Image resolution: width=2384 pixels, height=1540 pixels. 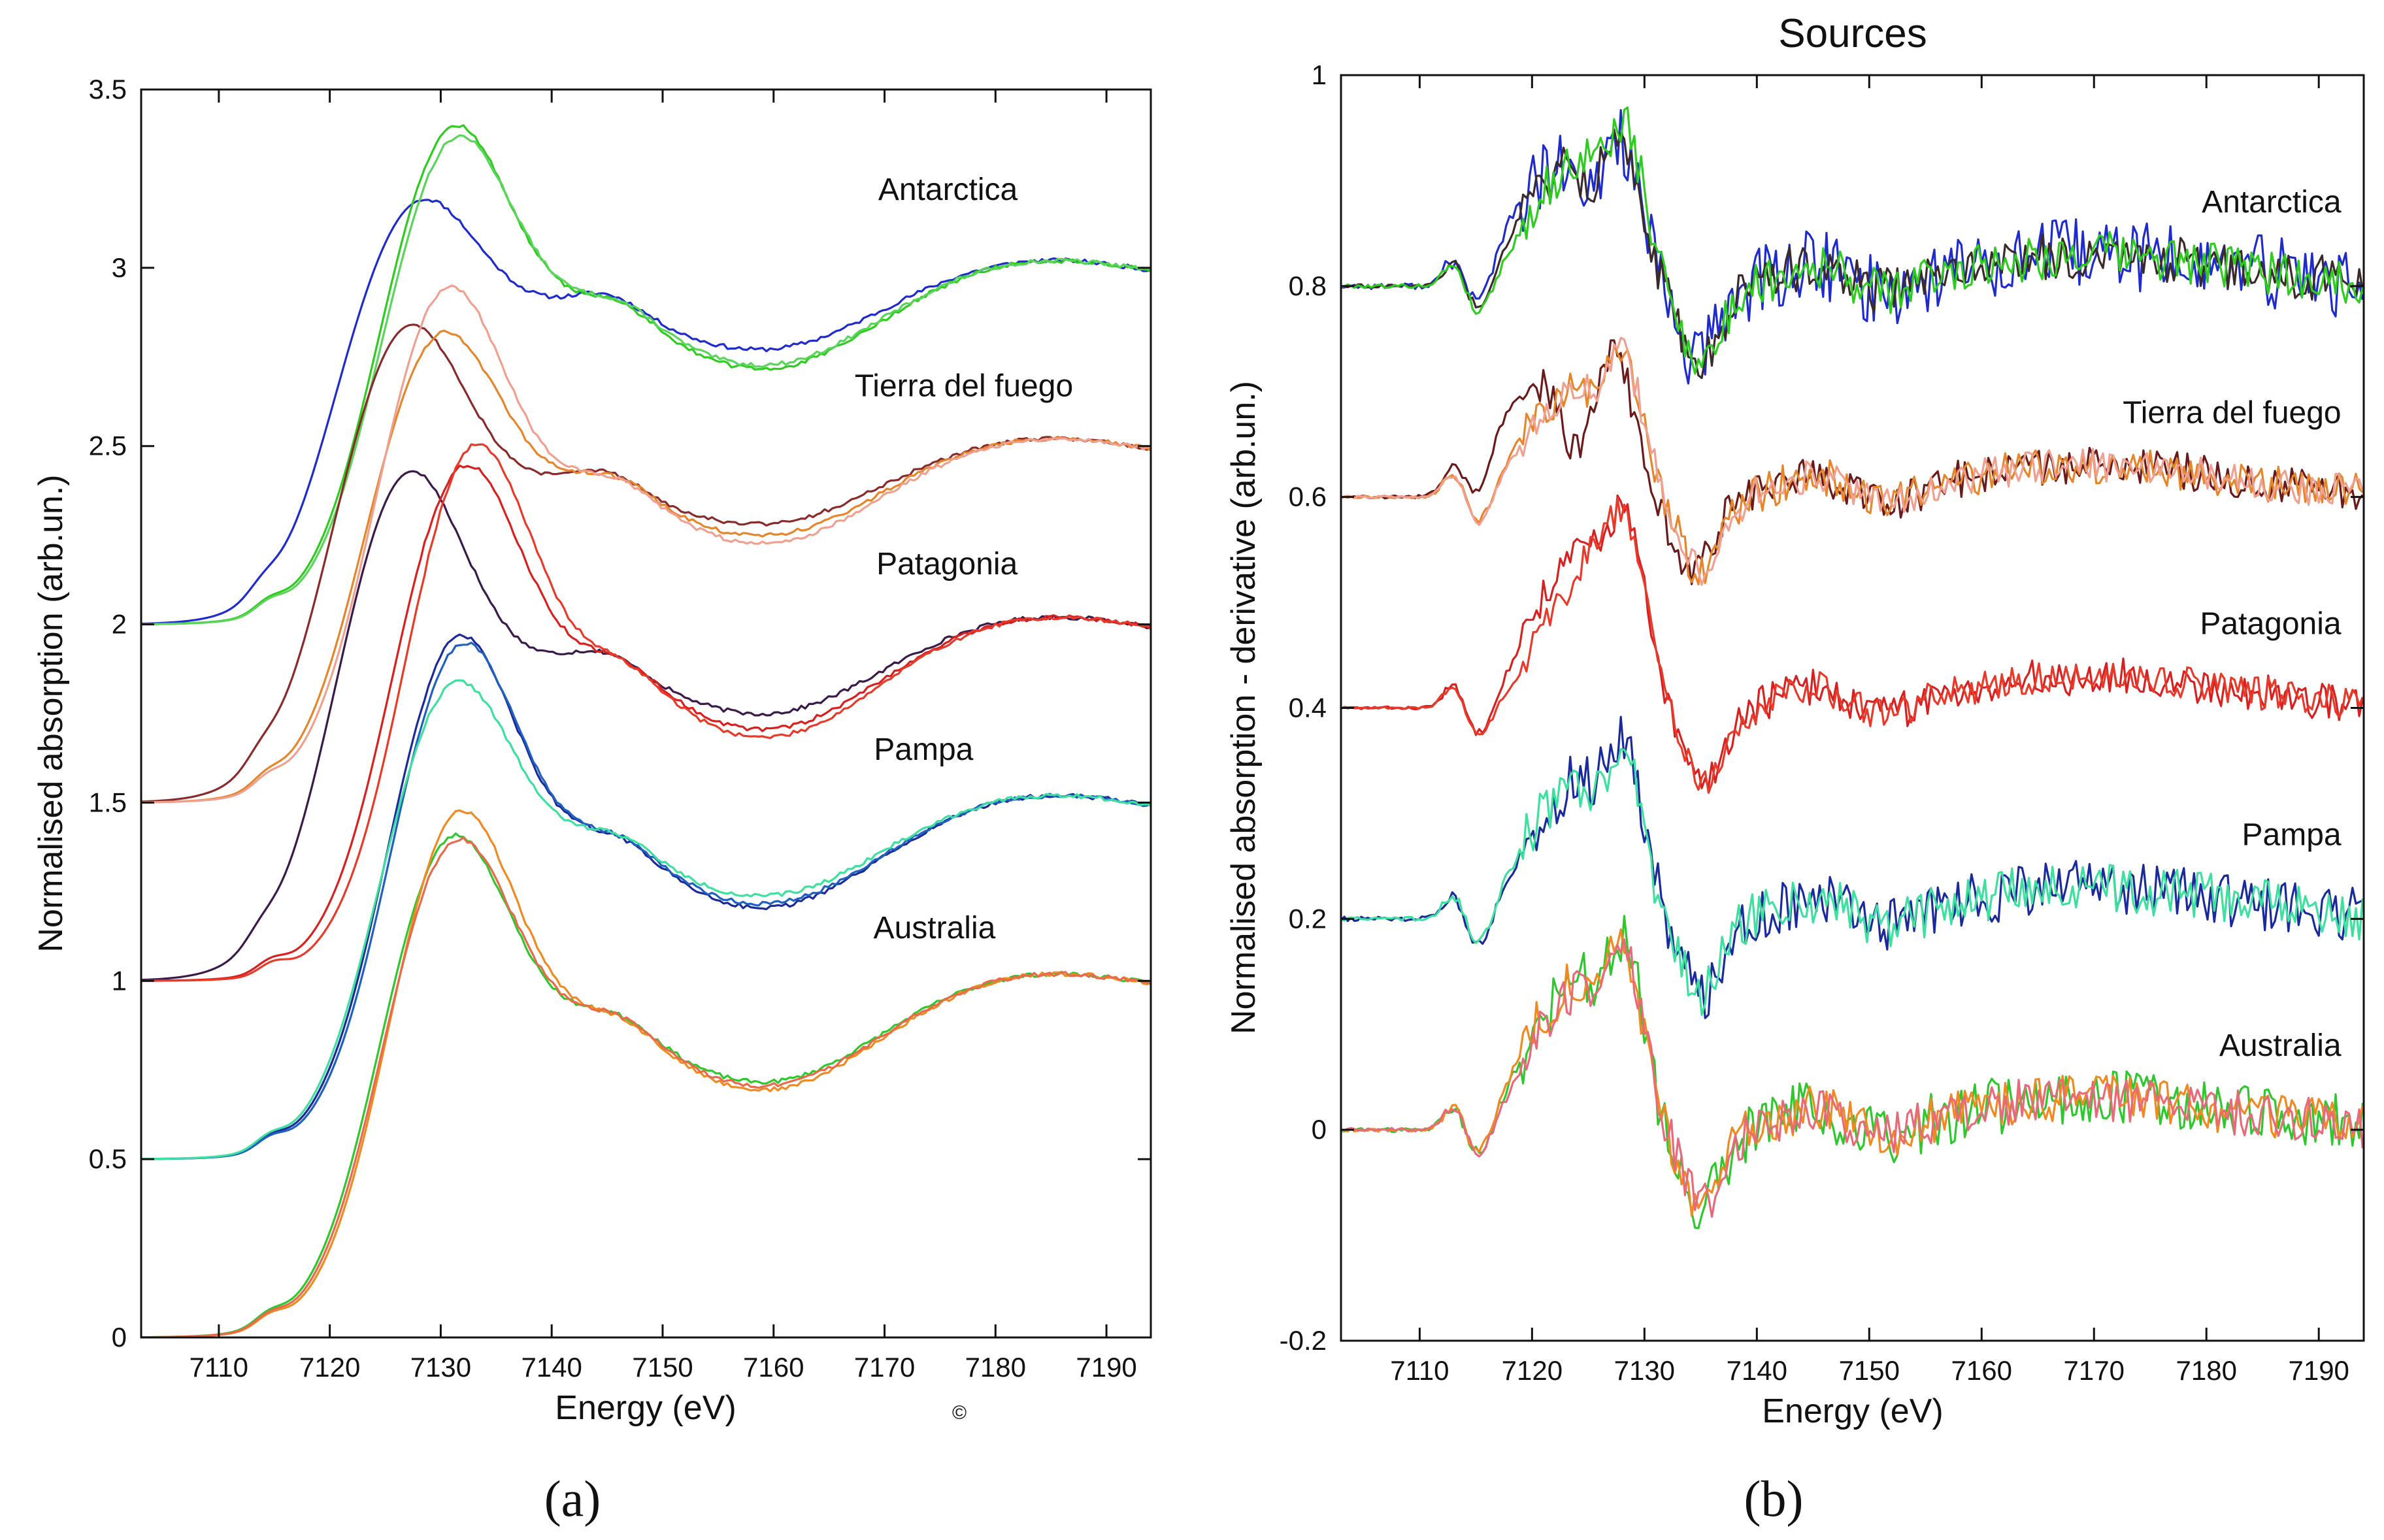 What do you see at coordinates (1308, 708) in the screenshot?
I see `y-tick-label: 0.4` at bounding box center [1308, 708].